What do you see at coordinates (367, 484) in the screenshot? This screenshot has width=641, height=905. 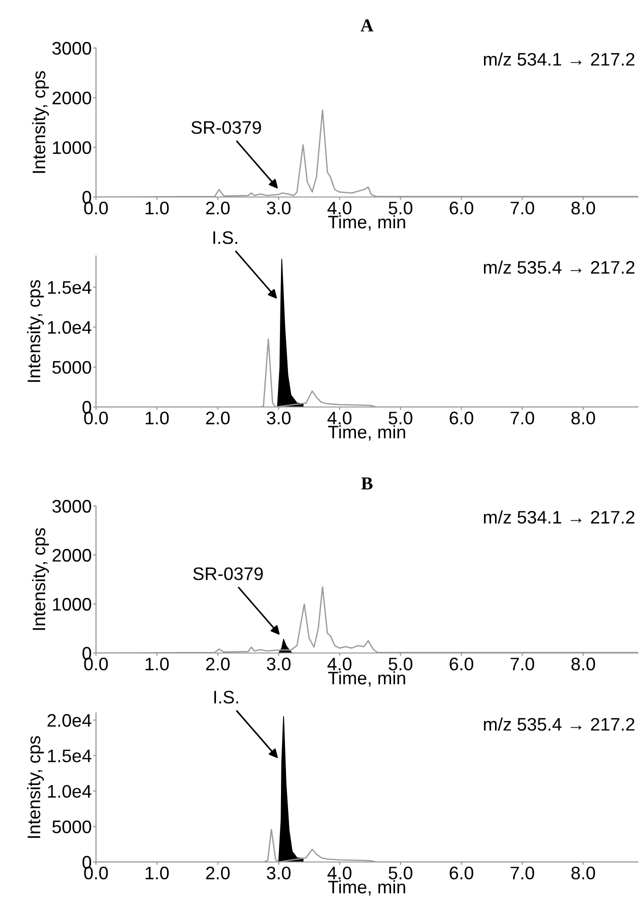 I see `chart-title: B` at bounding box center [367, 484].